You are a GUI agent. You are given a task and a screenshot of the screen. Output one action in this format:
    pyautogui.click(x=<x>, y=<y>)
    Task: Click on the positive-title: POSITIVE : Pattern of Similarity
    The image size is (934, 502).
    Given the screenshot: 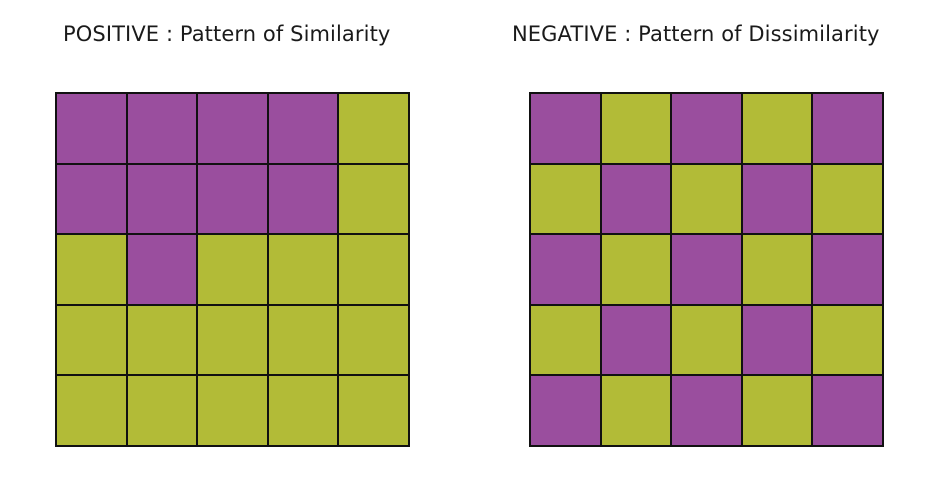 What is the action you would take?
    pyautogui.click(x=227, y=34)
    